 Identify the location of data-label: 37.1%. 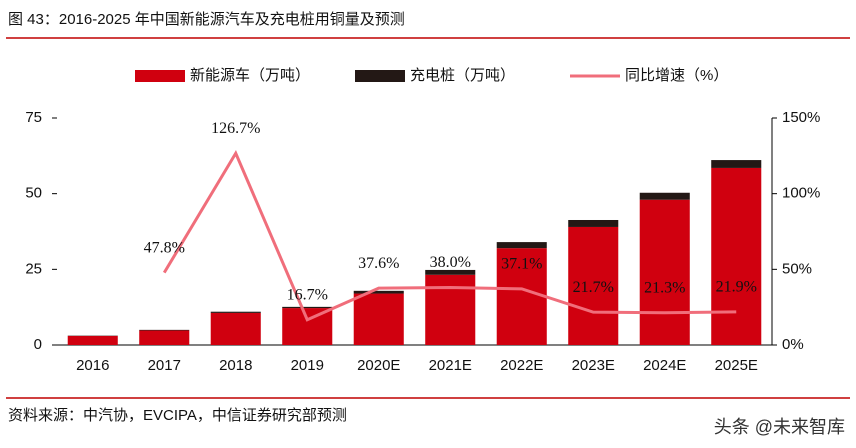
(521, 264).